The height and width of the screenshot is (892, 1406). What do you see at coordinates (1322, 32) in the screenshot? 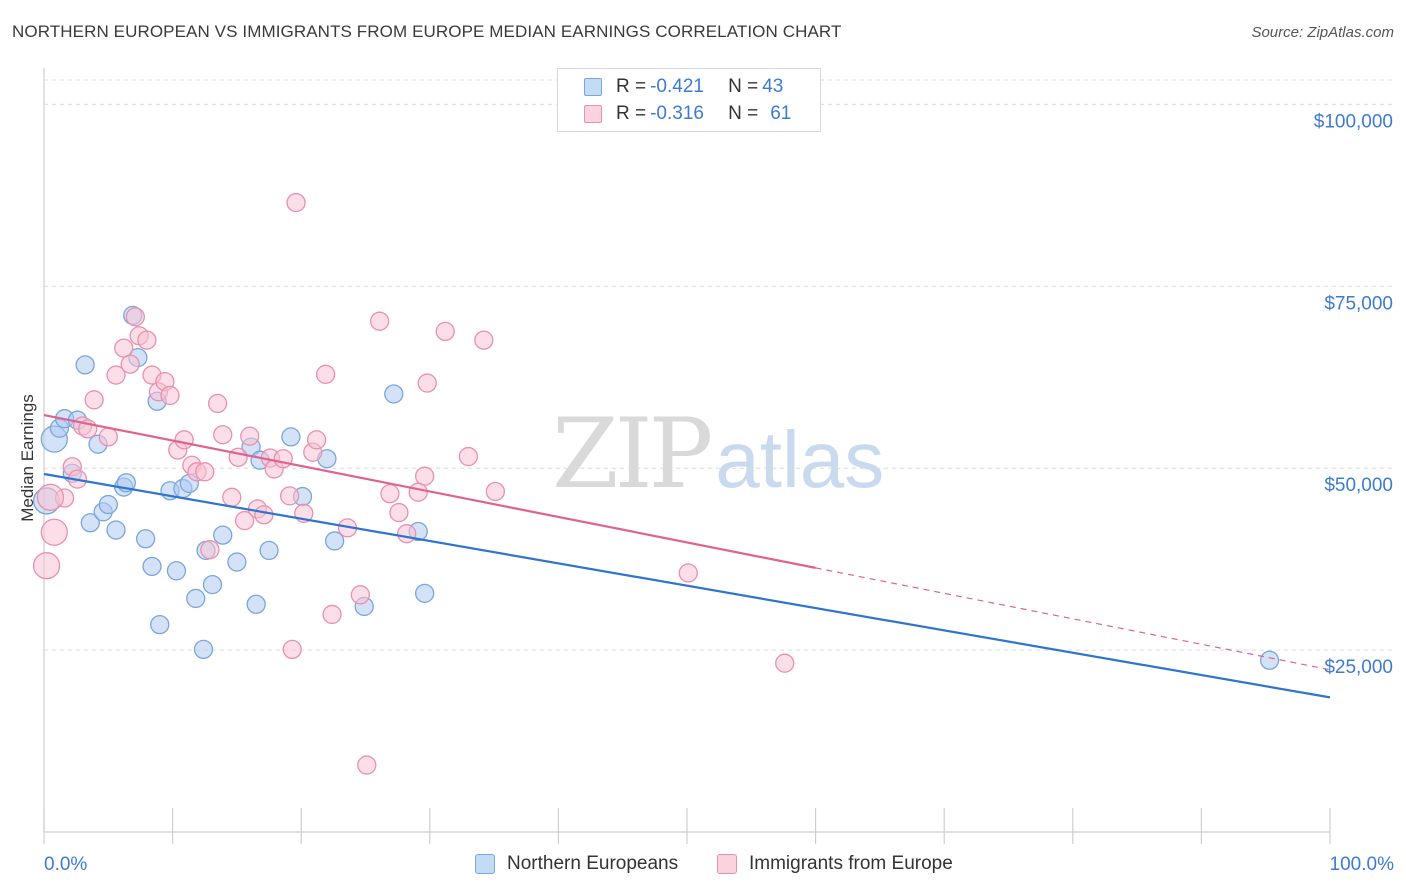
I see `source-label: Source: ZipAtlas.com` at bounding box center [1322, 32].